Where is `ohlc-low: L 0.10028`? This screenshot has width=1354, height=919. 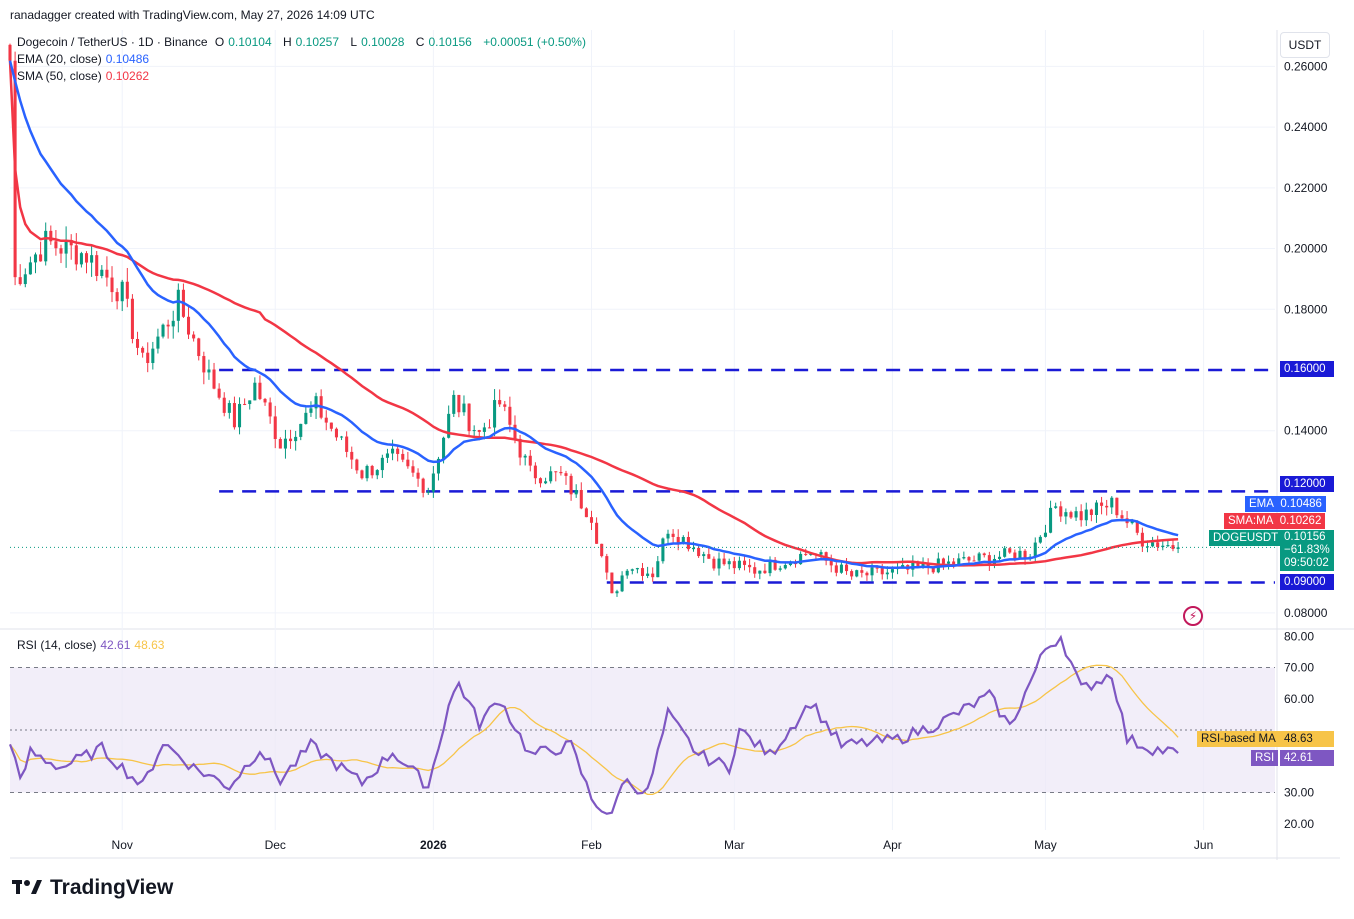
ohlc-low: L 0.10028 is located at coordinates (377, 42).